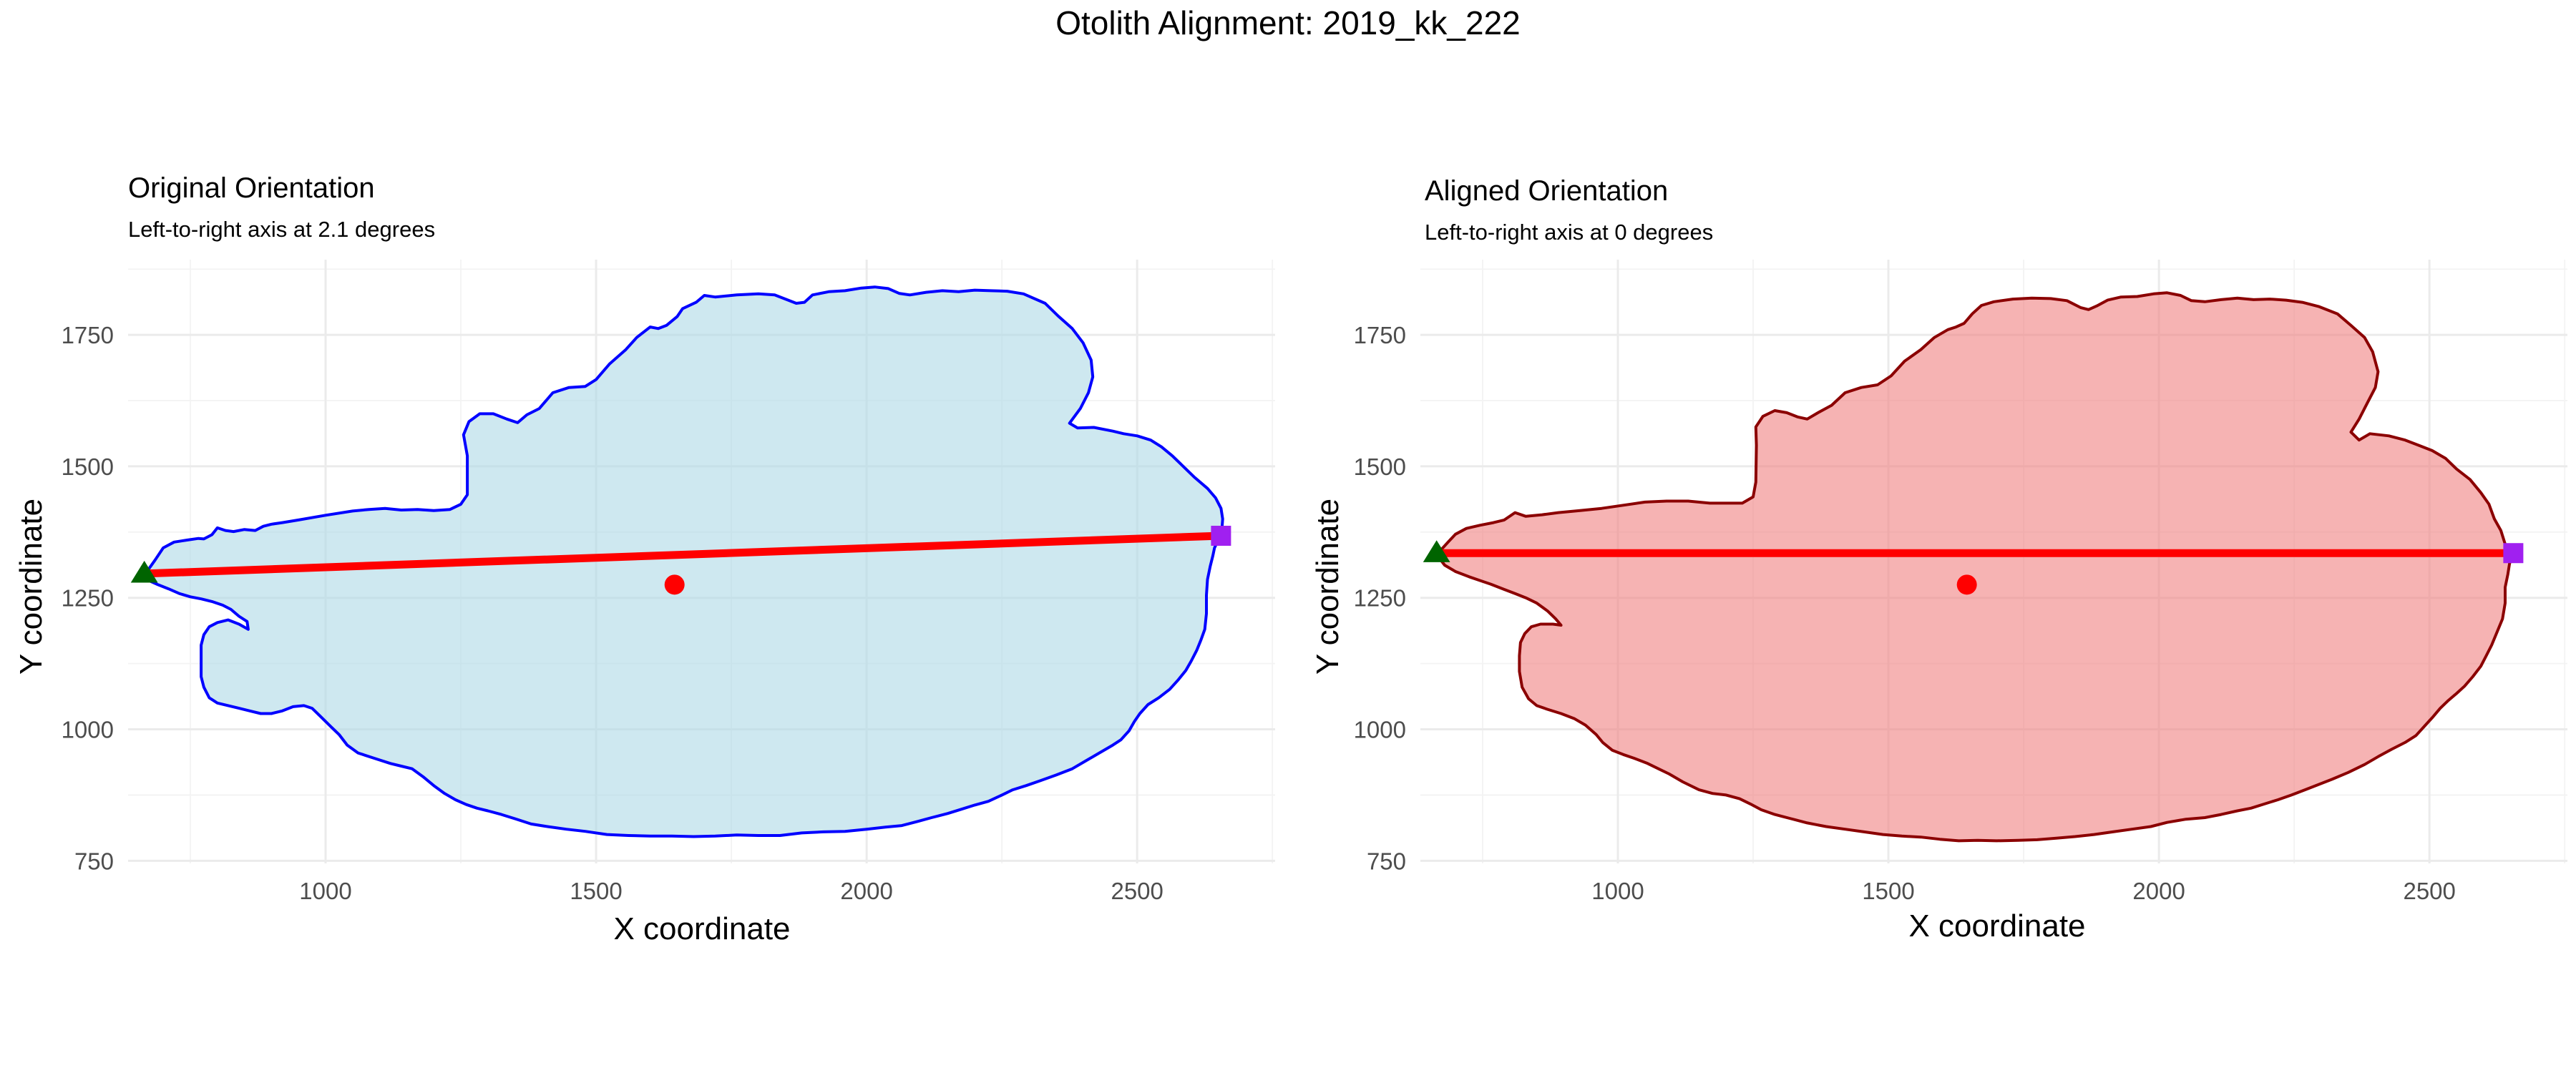  What do you see at coordinates (251, 188) in the screenshot?
I see `panel-title: Original Orientation` at bounding box center [251, 188].